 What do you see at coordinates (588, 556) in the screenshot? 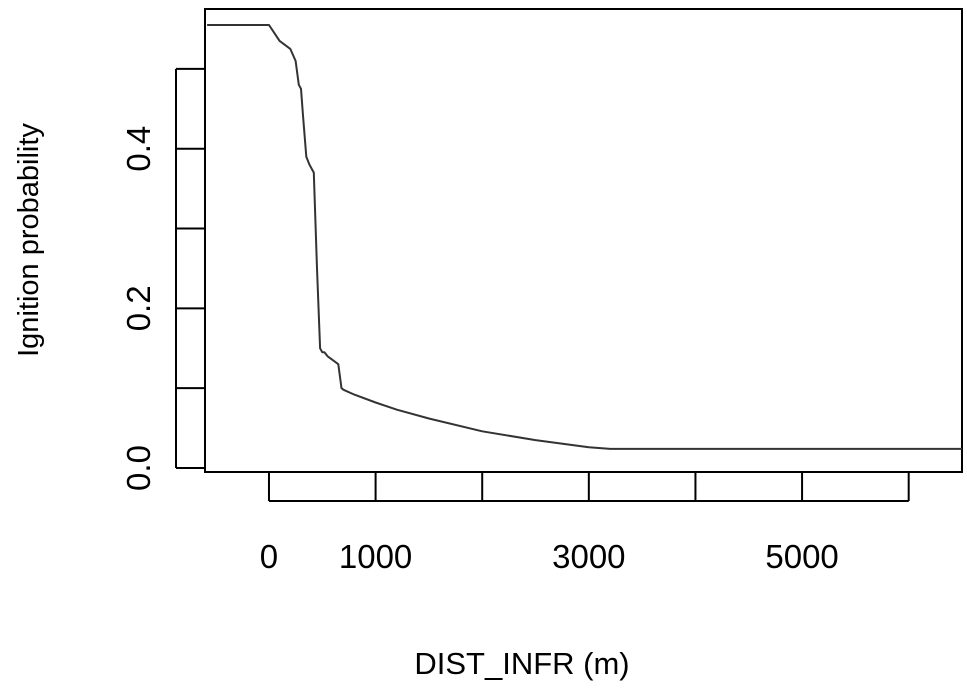
I see `x-tick-label: 3000` at bounding box center [588, 556].